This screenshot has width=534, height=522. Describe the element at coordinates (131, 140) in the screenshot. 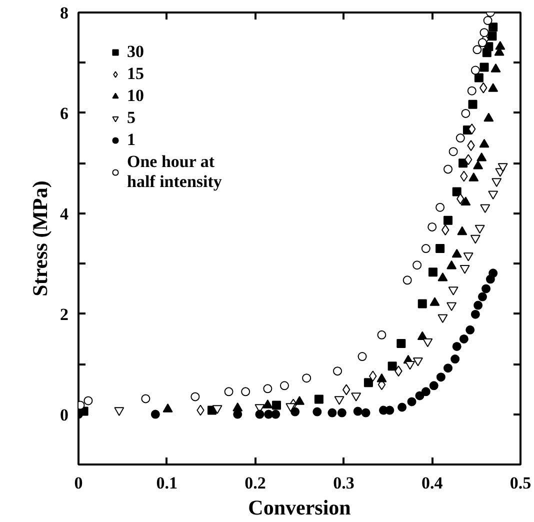

I see `legend-label: 1` at that location.